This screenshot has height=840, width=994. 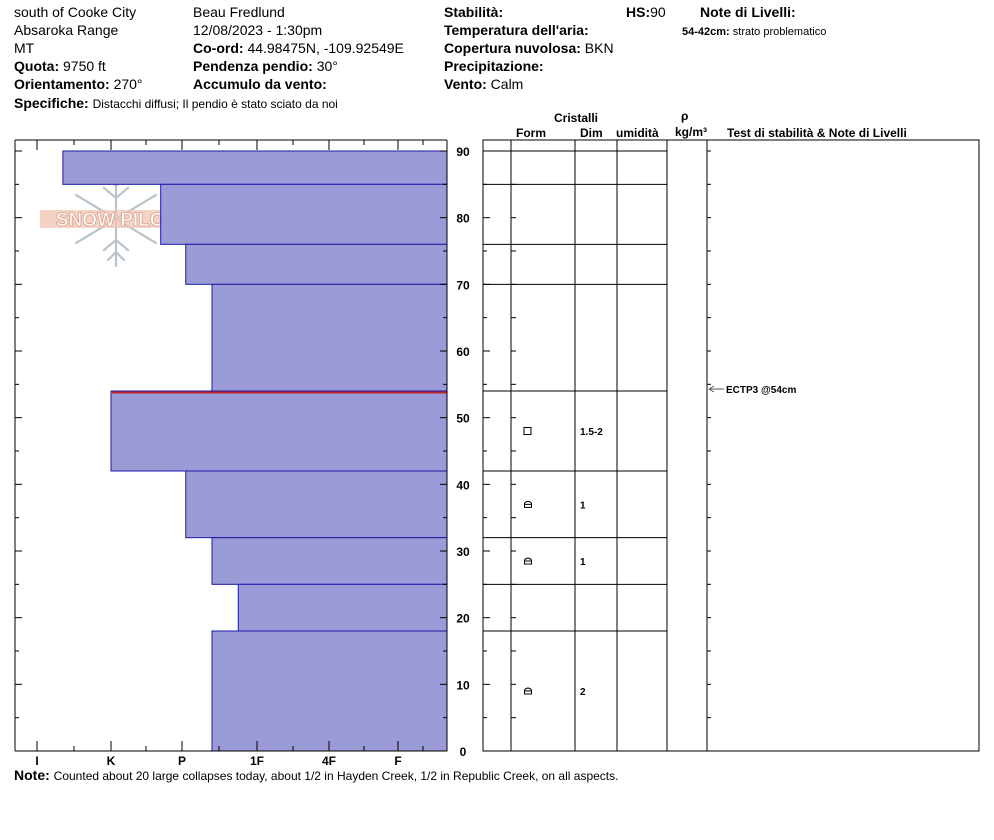 I want to click on snow-height: HS:90, so click(x=646, y=12).